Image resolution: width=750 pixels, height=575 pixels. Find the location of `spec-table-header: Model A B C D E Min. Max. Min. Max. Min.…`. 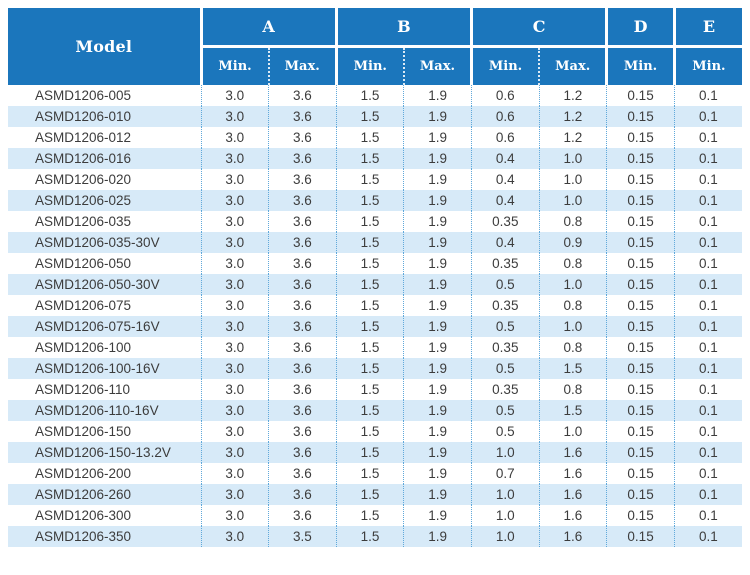

spec-table-header: Model A B C D E Min. Max. Min. Max. Min.… is located at coordinates (375, 46).